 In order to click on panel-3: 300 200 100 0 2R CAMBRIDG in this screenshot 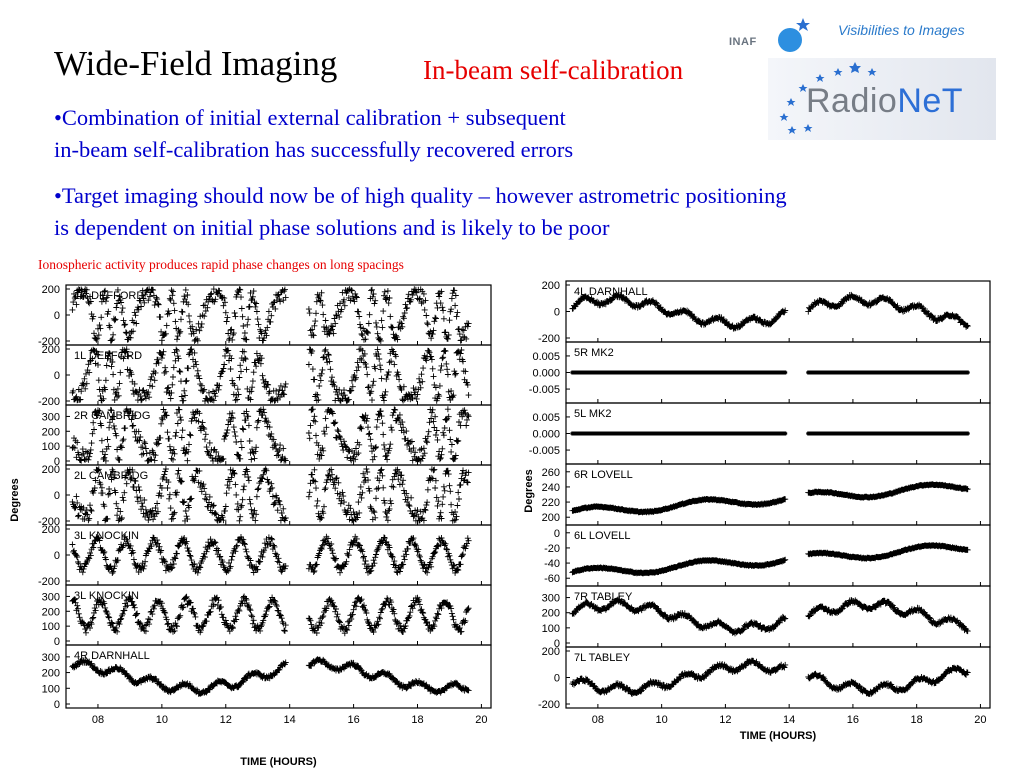, I will do `click(267, 436)`.